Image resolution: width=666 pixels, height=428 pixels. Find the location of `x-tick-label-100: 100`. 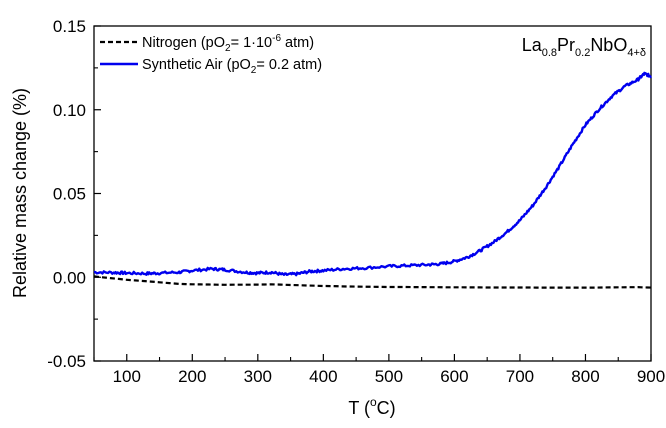

x-tick-label-100: 100 is located at coordinates (127, 376).